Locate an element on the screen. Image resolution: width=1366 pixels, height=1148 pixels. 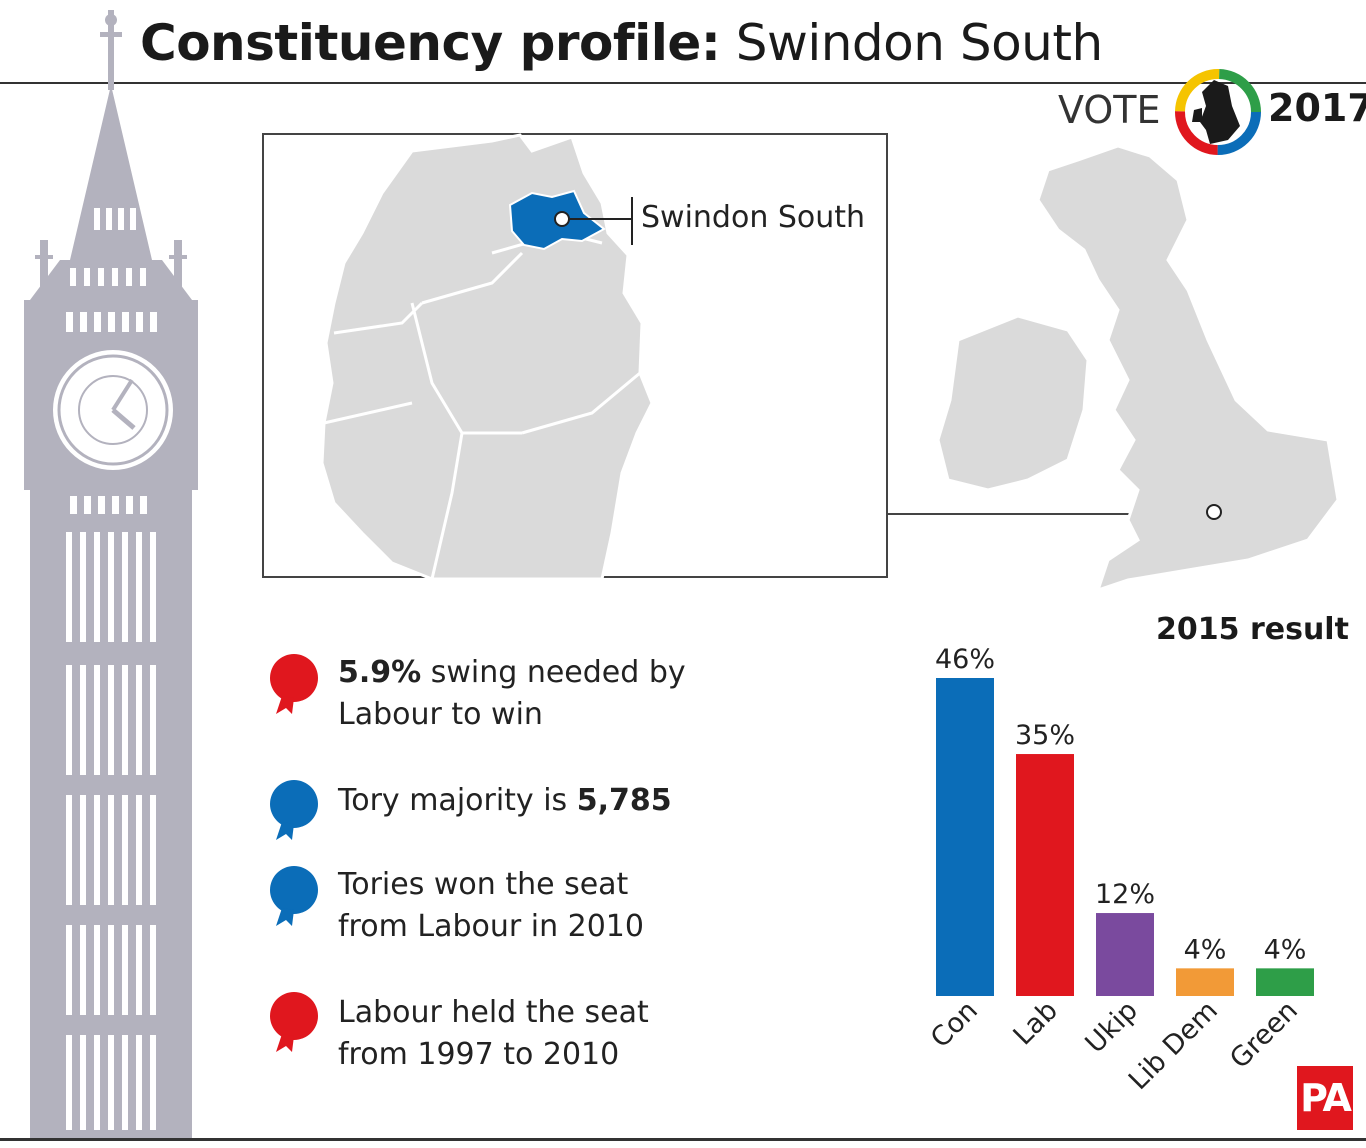
title-constituency: Swindon South is located at coordinates (911, 43).